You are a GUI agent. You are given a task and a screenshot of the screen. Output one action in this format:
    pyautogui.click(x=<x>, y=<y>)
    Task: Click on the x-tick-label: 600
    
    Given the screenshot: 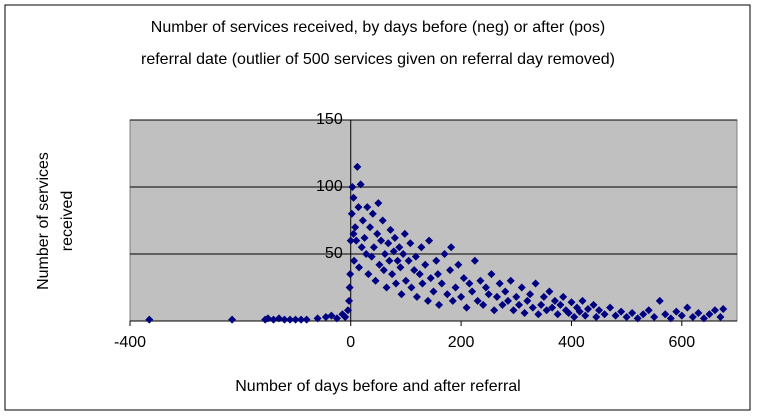 What is the action you would take?
    pyautogui.click(x=681, y=342)
    